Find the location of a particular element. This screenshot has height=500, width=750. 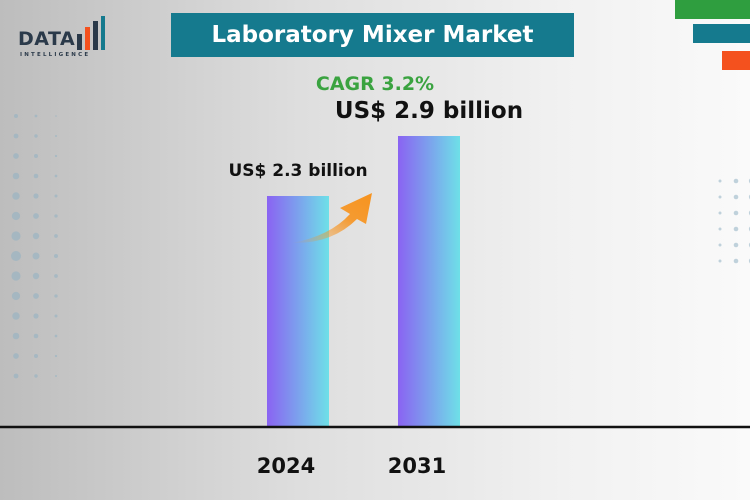

x-tick-2024: 2024 is located at coordinates (286, 466).